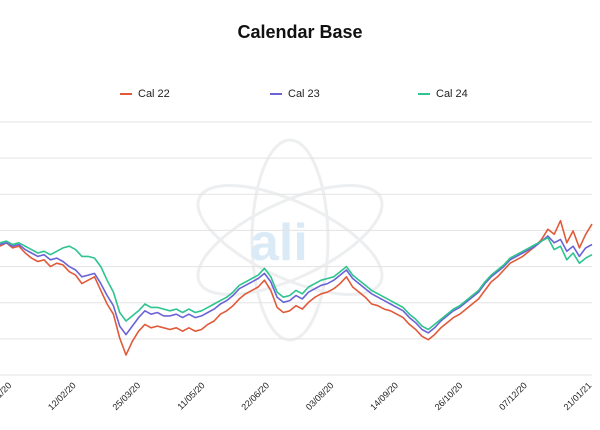 The height and width of the screenshot is (430, 600). What do you see at coordinates (513, 396) in the screenshot?
I see `x-tick-label: 07/12/20` at bounding box center [513, 396].